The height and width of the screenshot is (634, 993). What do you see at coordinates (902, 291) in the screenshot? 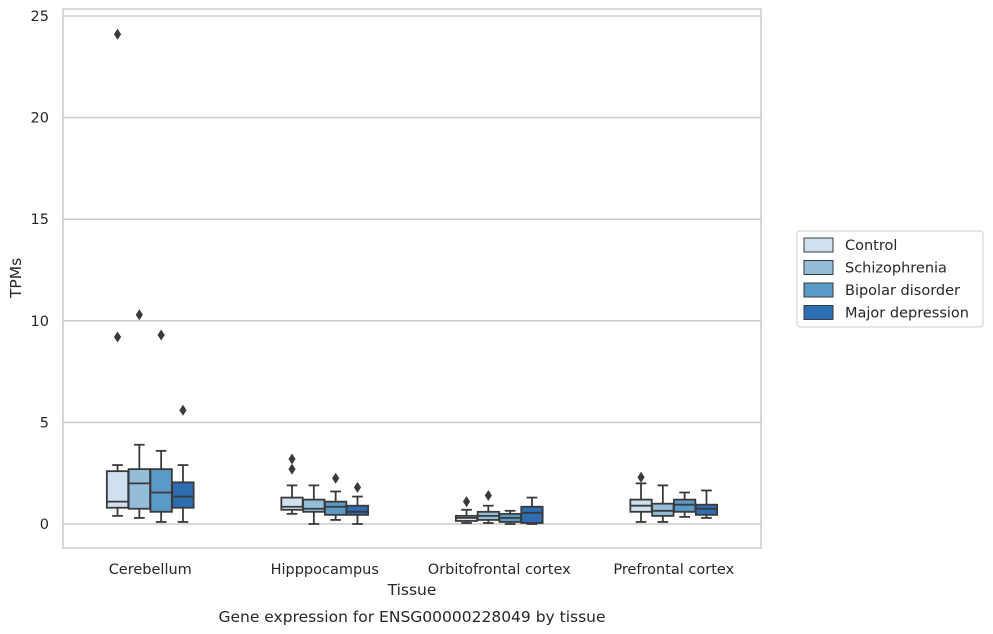
I see `legend-label: Bipolar disorder` at bounding box center [902, 291].